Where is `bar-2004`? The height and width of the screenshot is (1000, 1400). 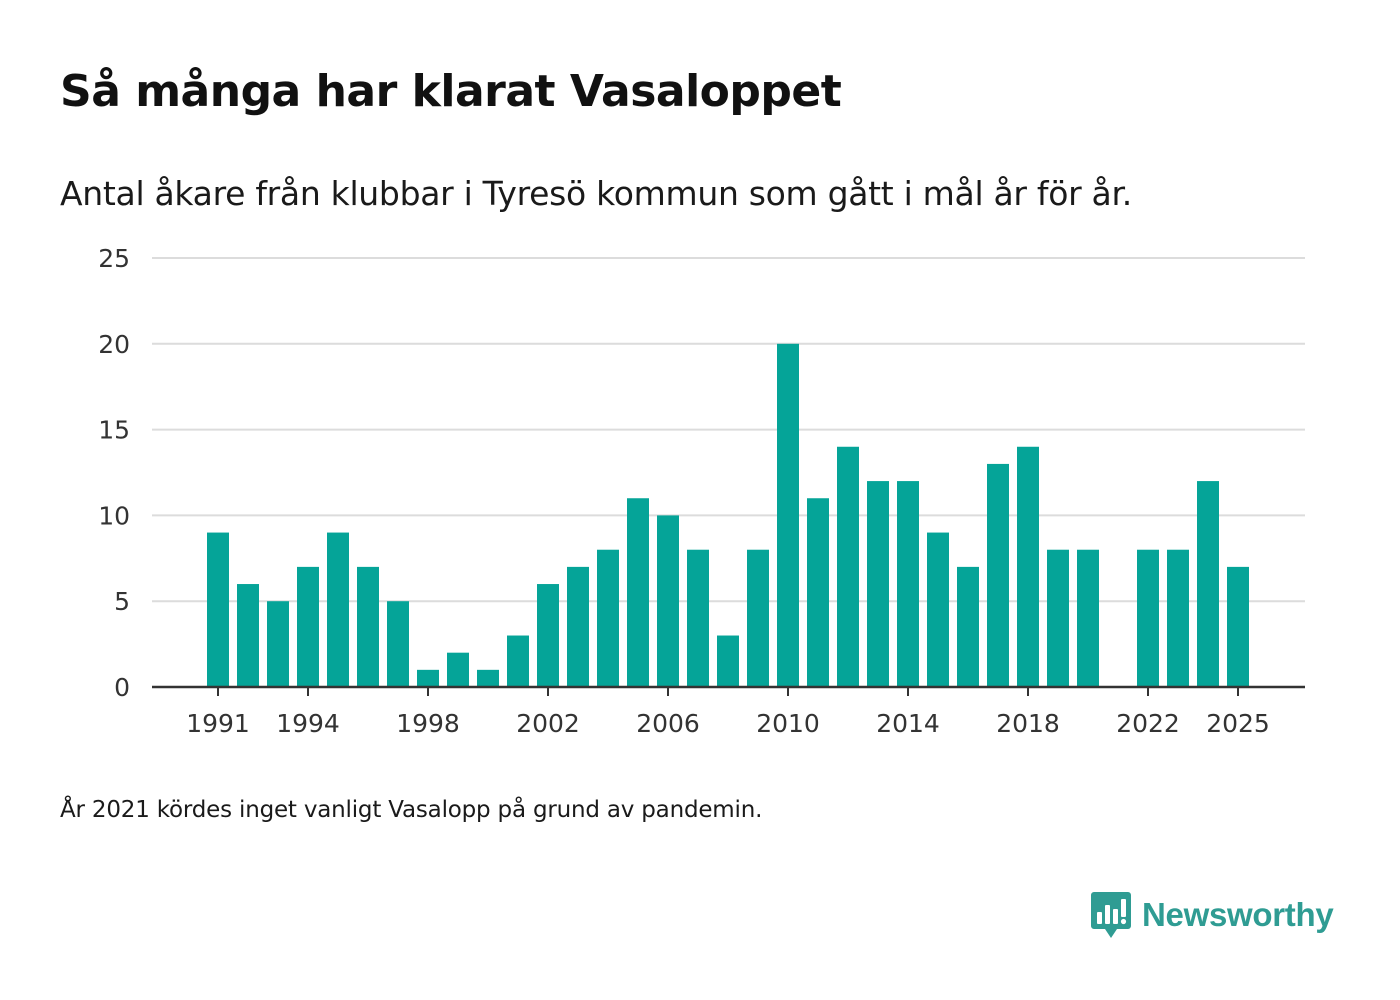
bar-2004 is located at coordinates (608, 618).